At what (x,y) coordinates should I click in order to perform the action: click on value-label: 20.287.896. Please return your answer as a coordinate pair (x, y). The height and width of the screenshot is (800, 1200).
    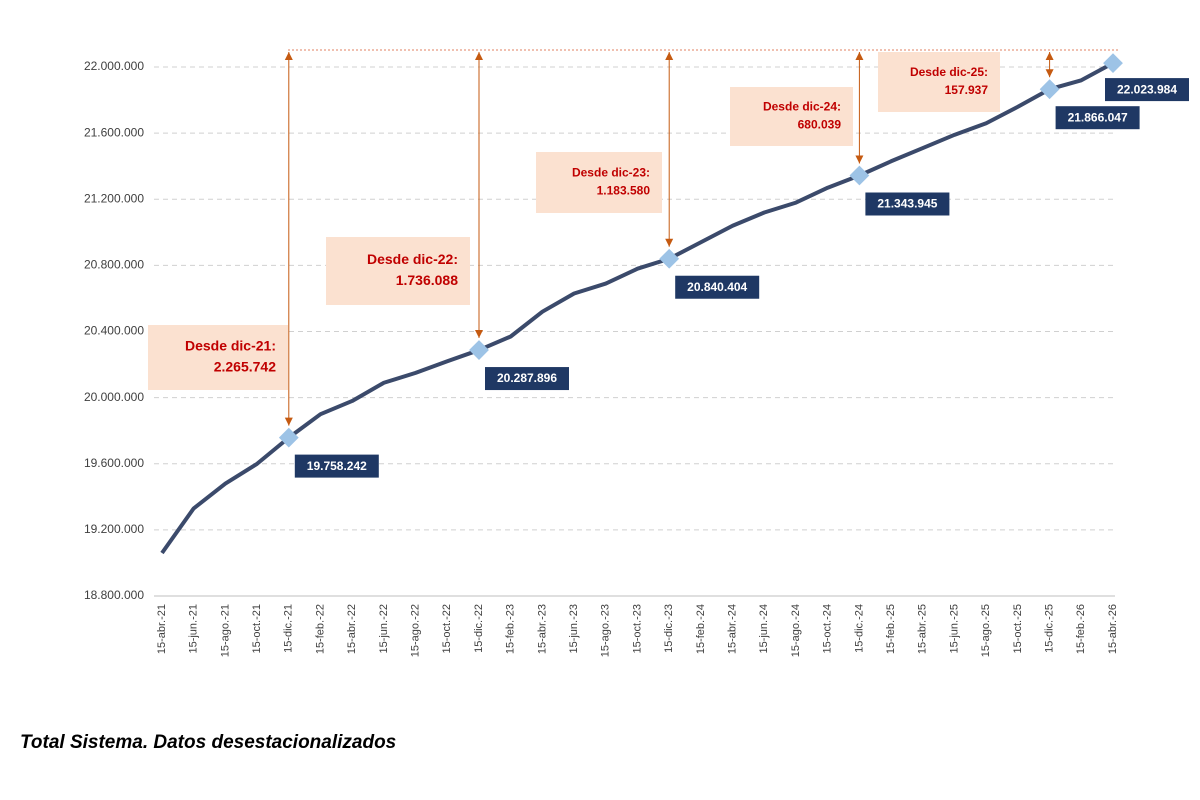
    Looking at the image, I should click on (527, 378).